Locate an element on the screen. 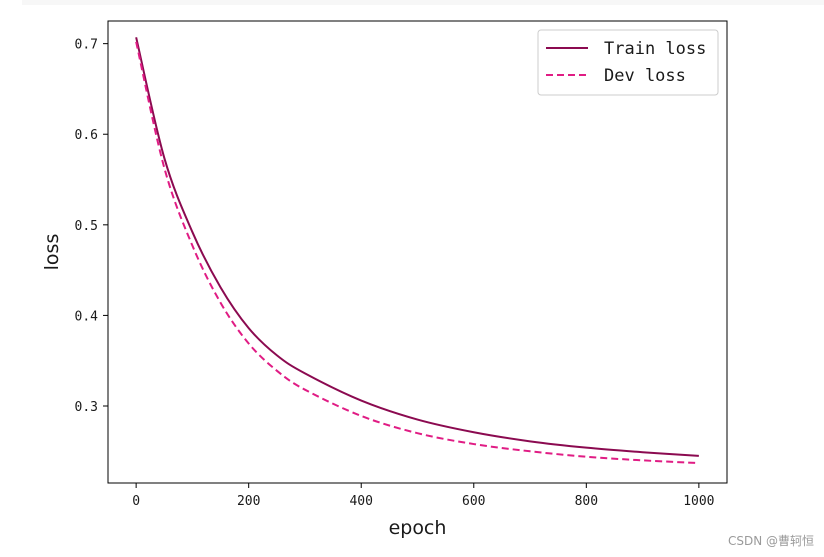 The width and height of the screenshot is (824, 557). y-tick-label: 0.7 is located at coordinates (86, 45).